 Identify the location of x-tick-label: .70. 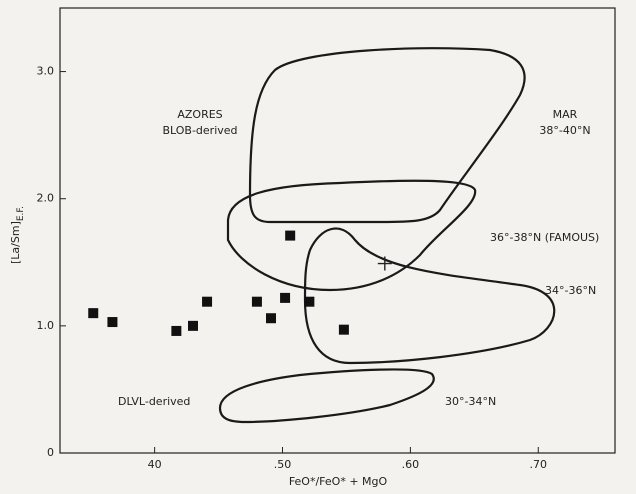
(539, 464).